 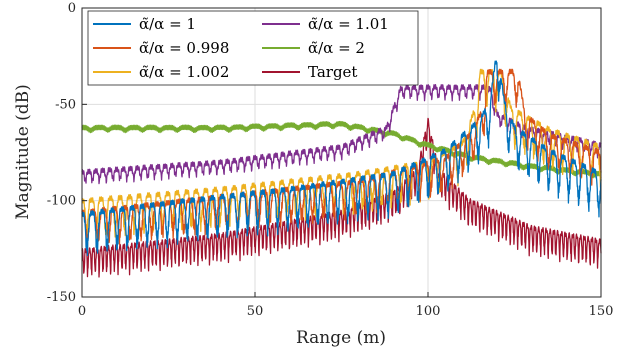 What do you see at coordinates (72, 8) in the screenshot?
I see `y-tick-label: 0` at bounding box center [72, 8].